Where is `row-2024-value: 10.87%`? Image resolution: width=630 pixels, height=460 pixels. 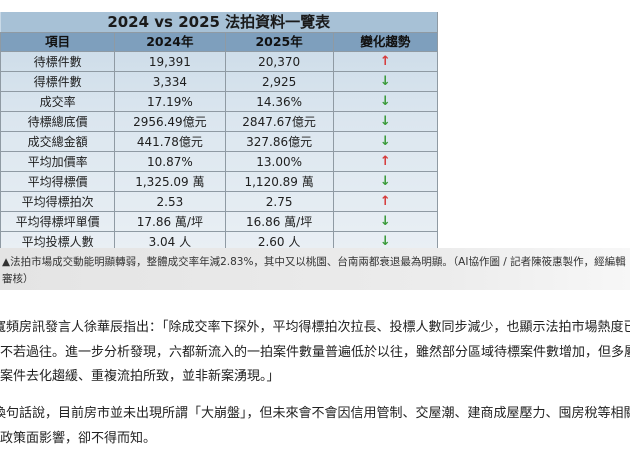
row-2024-value: 10.87% is located at coordinates (170, 161).